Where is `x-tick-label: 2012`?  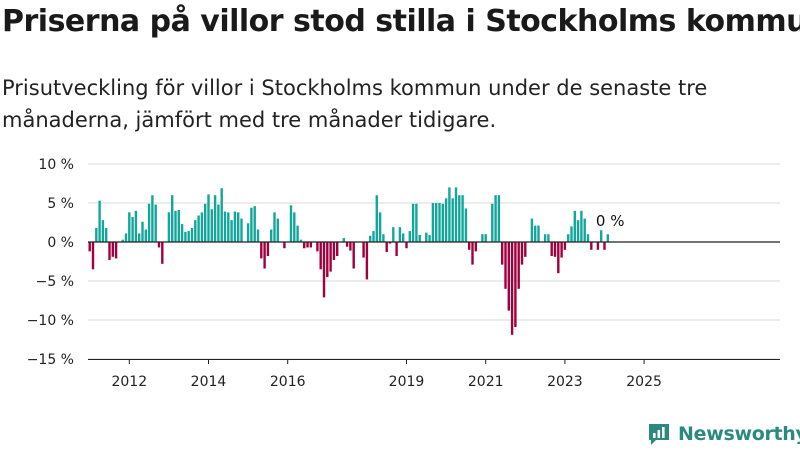
x-tick-label: 2012 is located at coordinates (129, 382).